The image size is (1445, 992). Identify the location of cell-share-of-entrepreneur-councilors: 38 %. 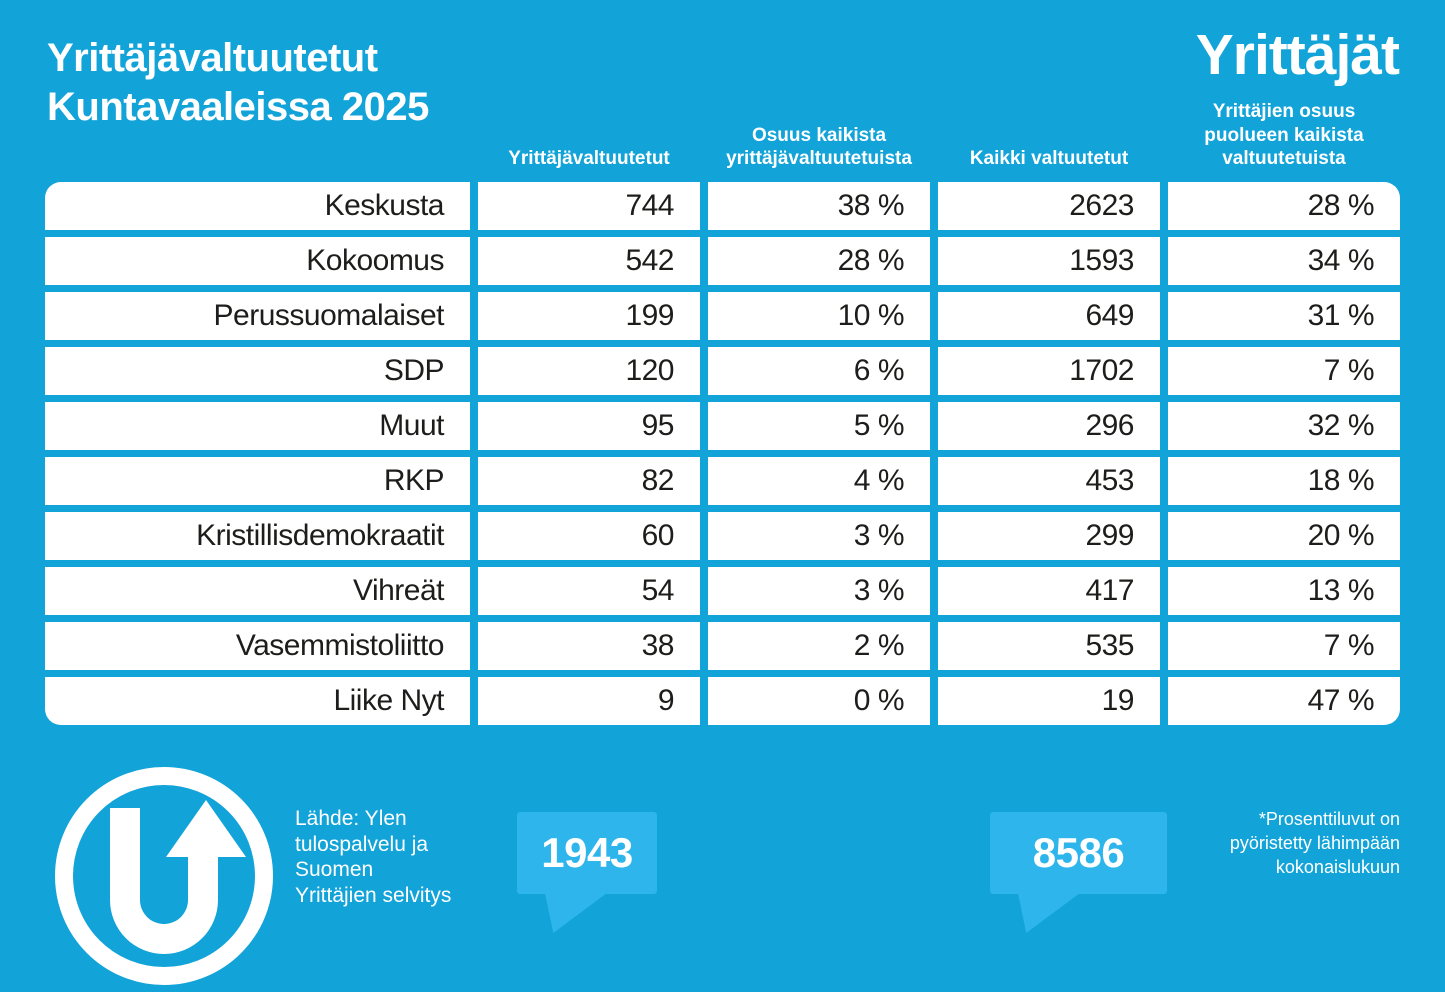
(819, 205).